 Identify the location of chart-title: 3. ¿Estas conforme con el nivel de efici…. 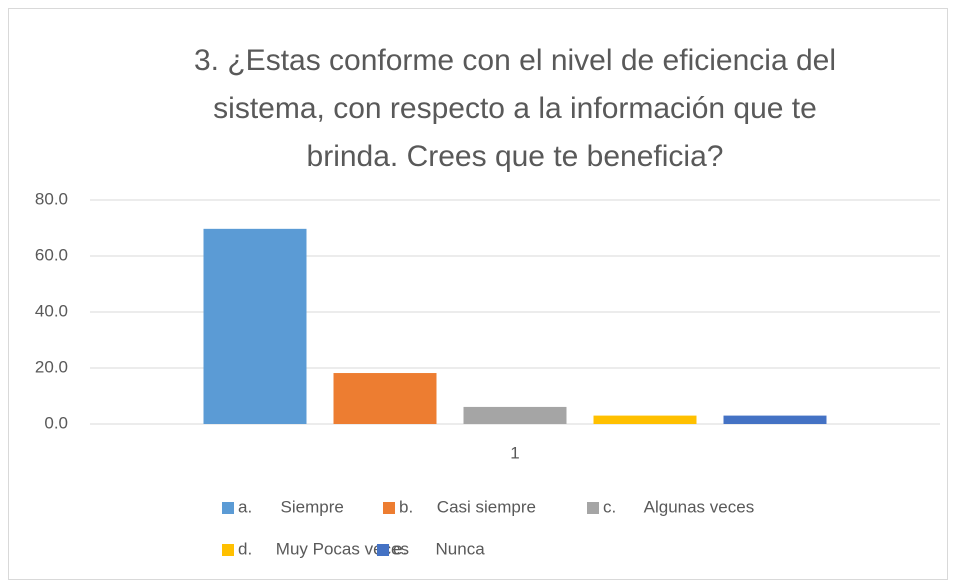
(515, 60).